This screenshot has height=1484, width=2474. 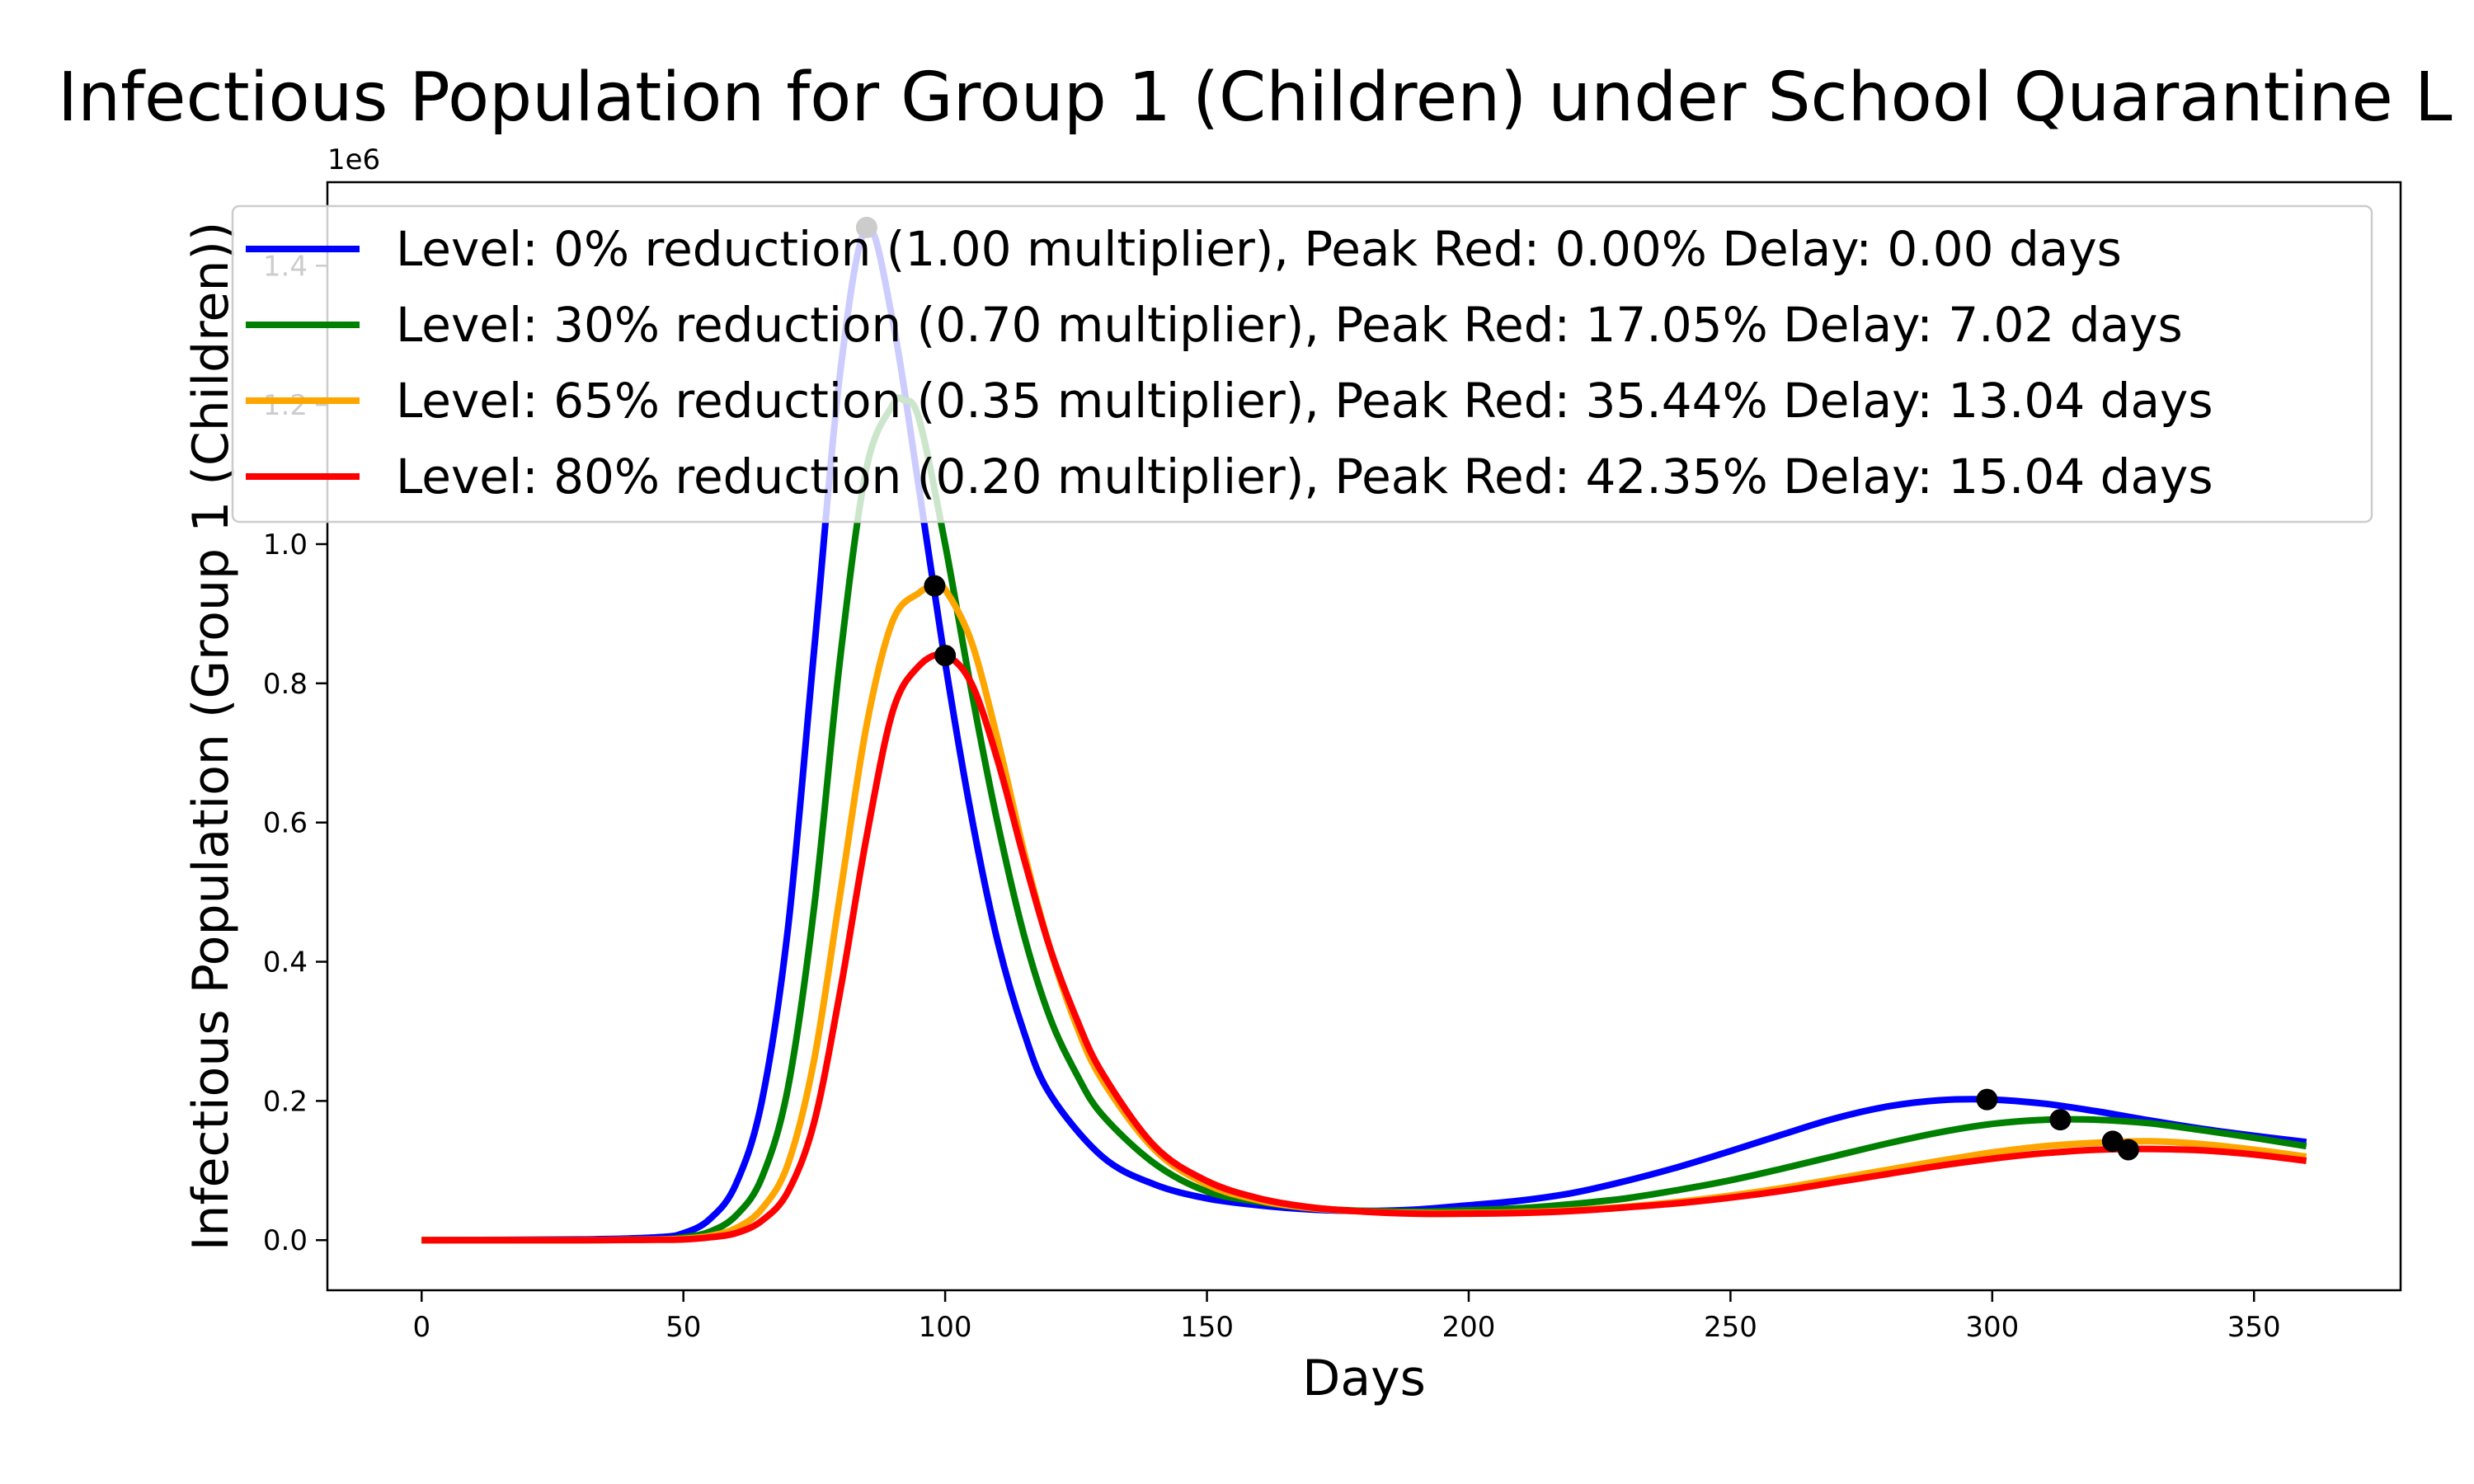 What do you see at coordinates (285, 1240) in the screenshot?
I see `y-tick-label: 0.0` at bounding box center [285, 1240].